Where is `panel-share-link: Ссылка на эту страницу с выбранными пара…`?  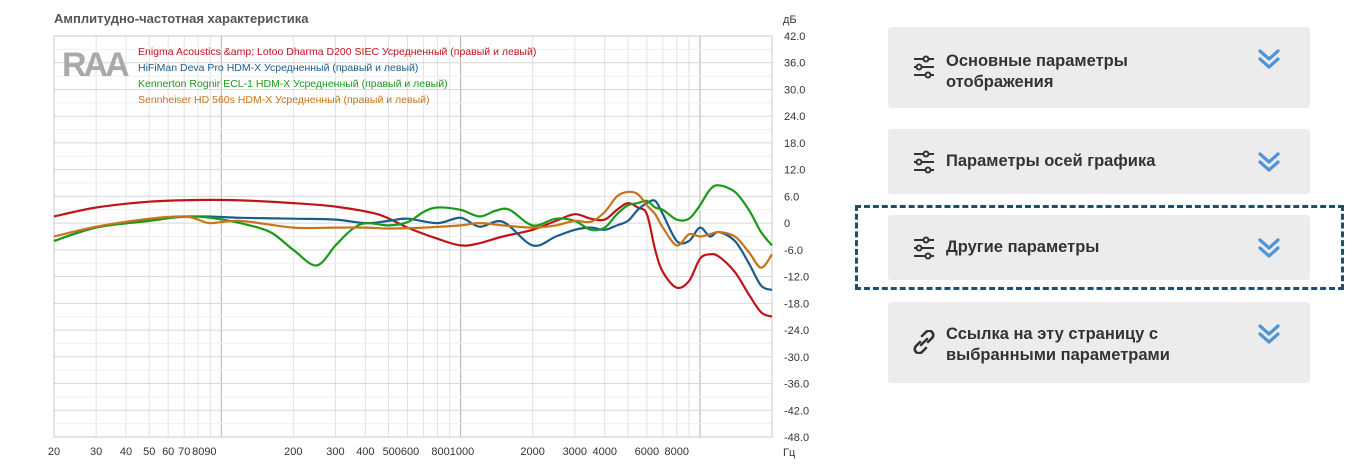
panel-share-link: Ссылка на эту страницу с выбранными пара… is located at coordinates (1099, 342).